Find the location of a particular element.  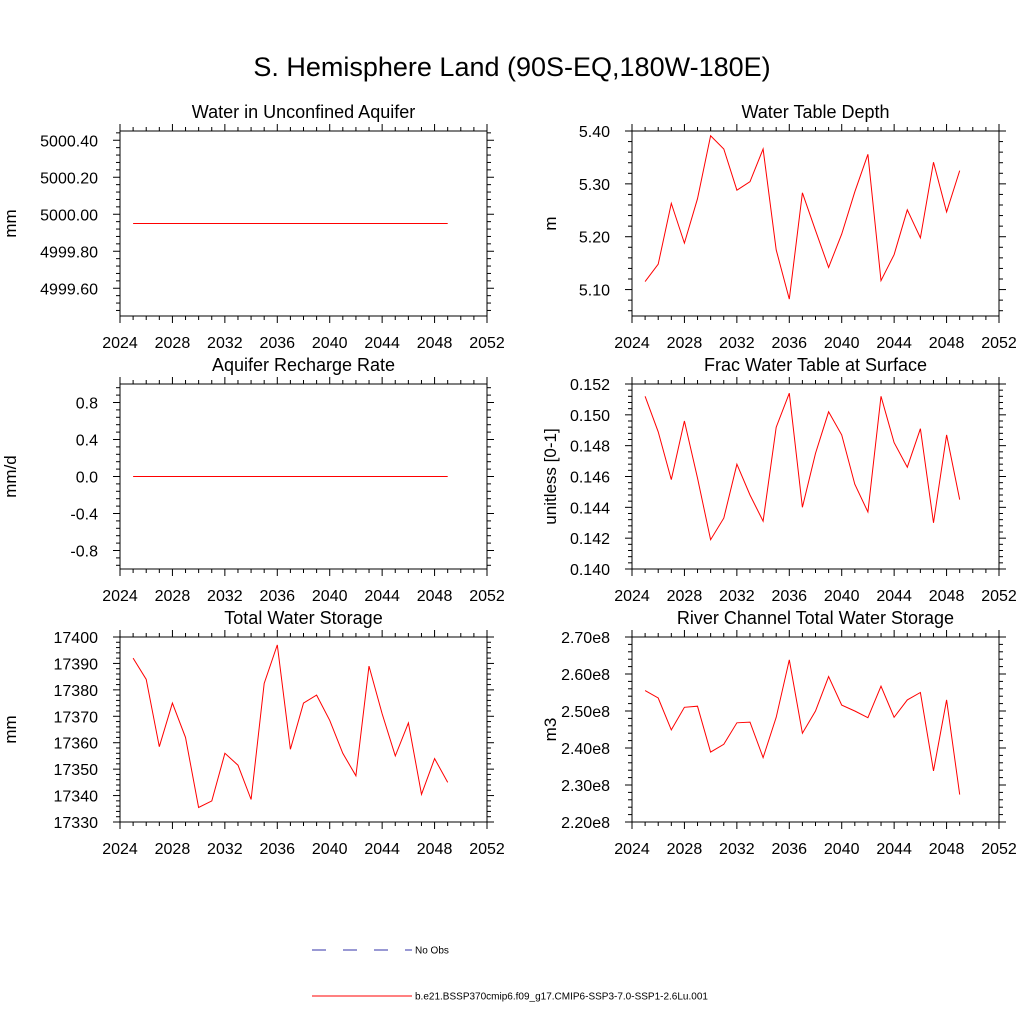

y-tick-label: 5.40 is located at coordinates (594, 132).